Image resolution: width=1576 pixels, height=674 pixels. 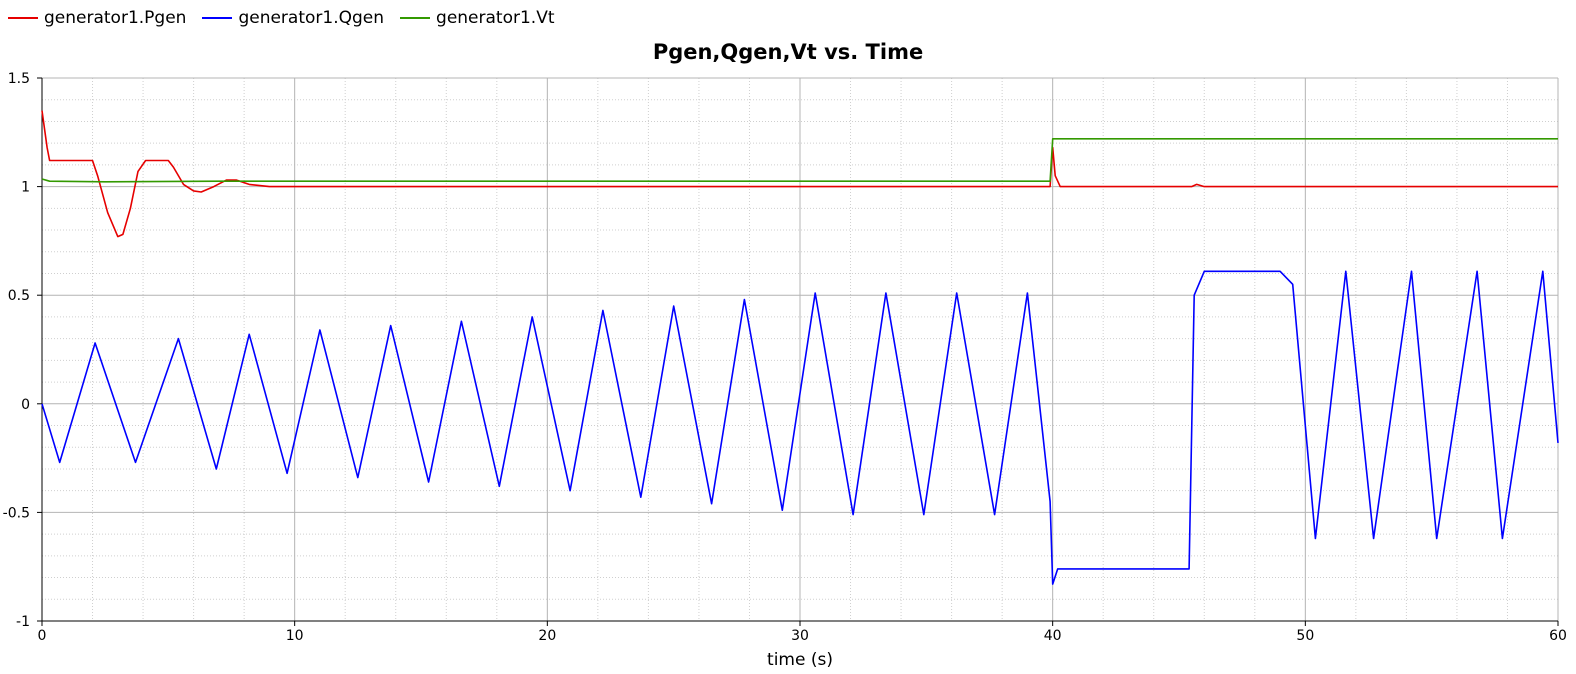 What do you see at coordinates (1305, 636) in the screenshot?
I see `x-tick-label: 50` at bounding box center [1305, 636].